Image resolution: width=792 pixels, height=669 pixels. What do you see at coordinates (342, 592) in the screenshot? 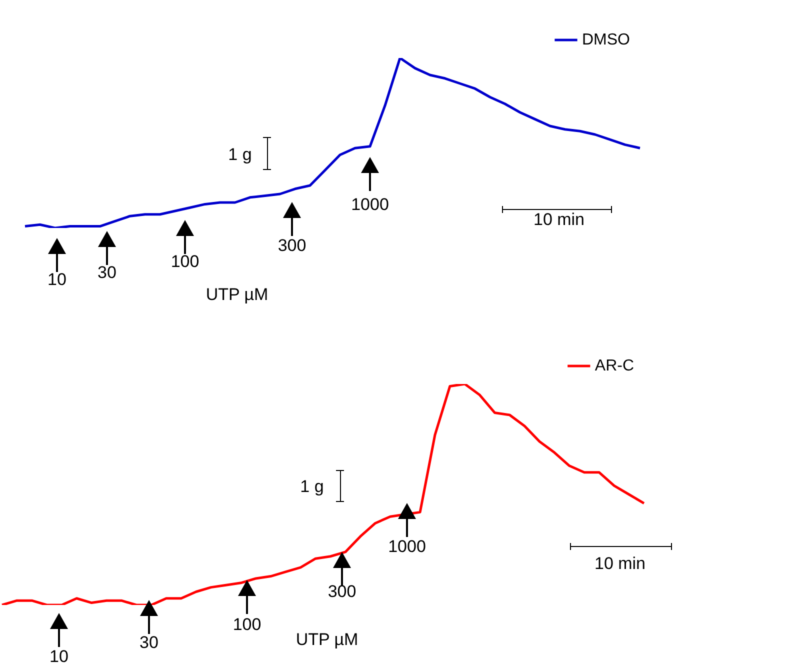
I see `annotation: 300` at bounding box center [342, 592].